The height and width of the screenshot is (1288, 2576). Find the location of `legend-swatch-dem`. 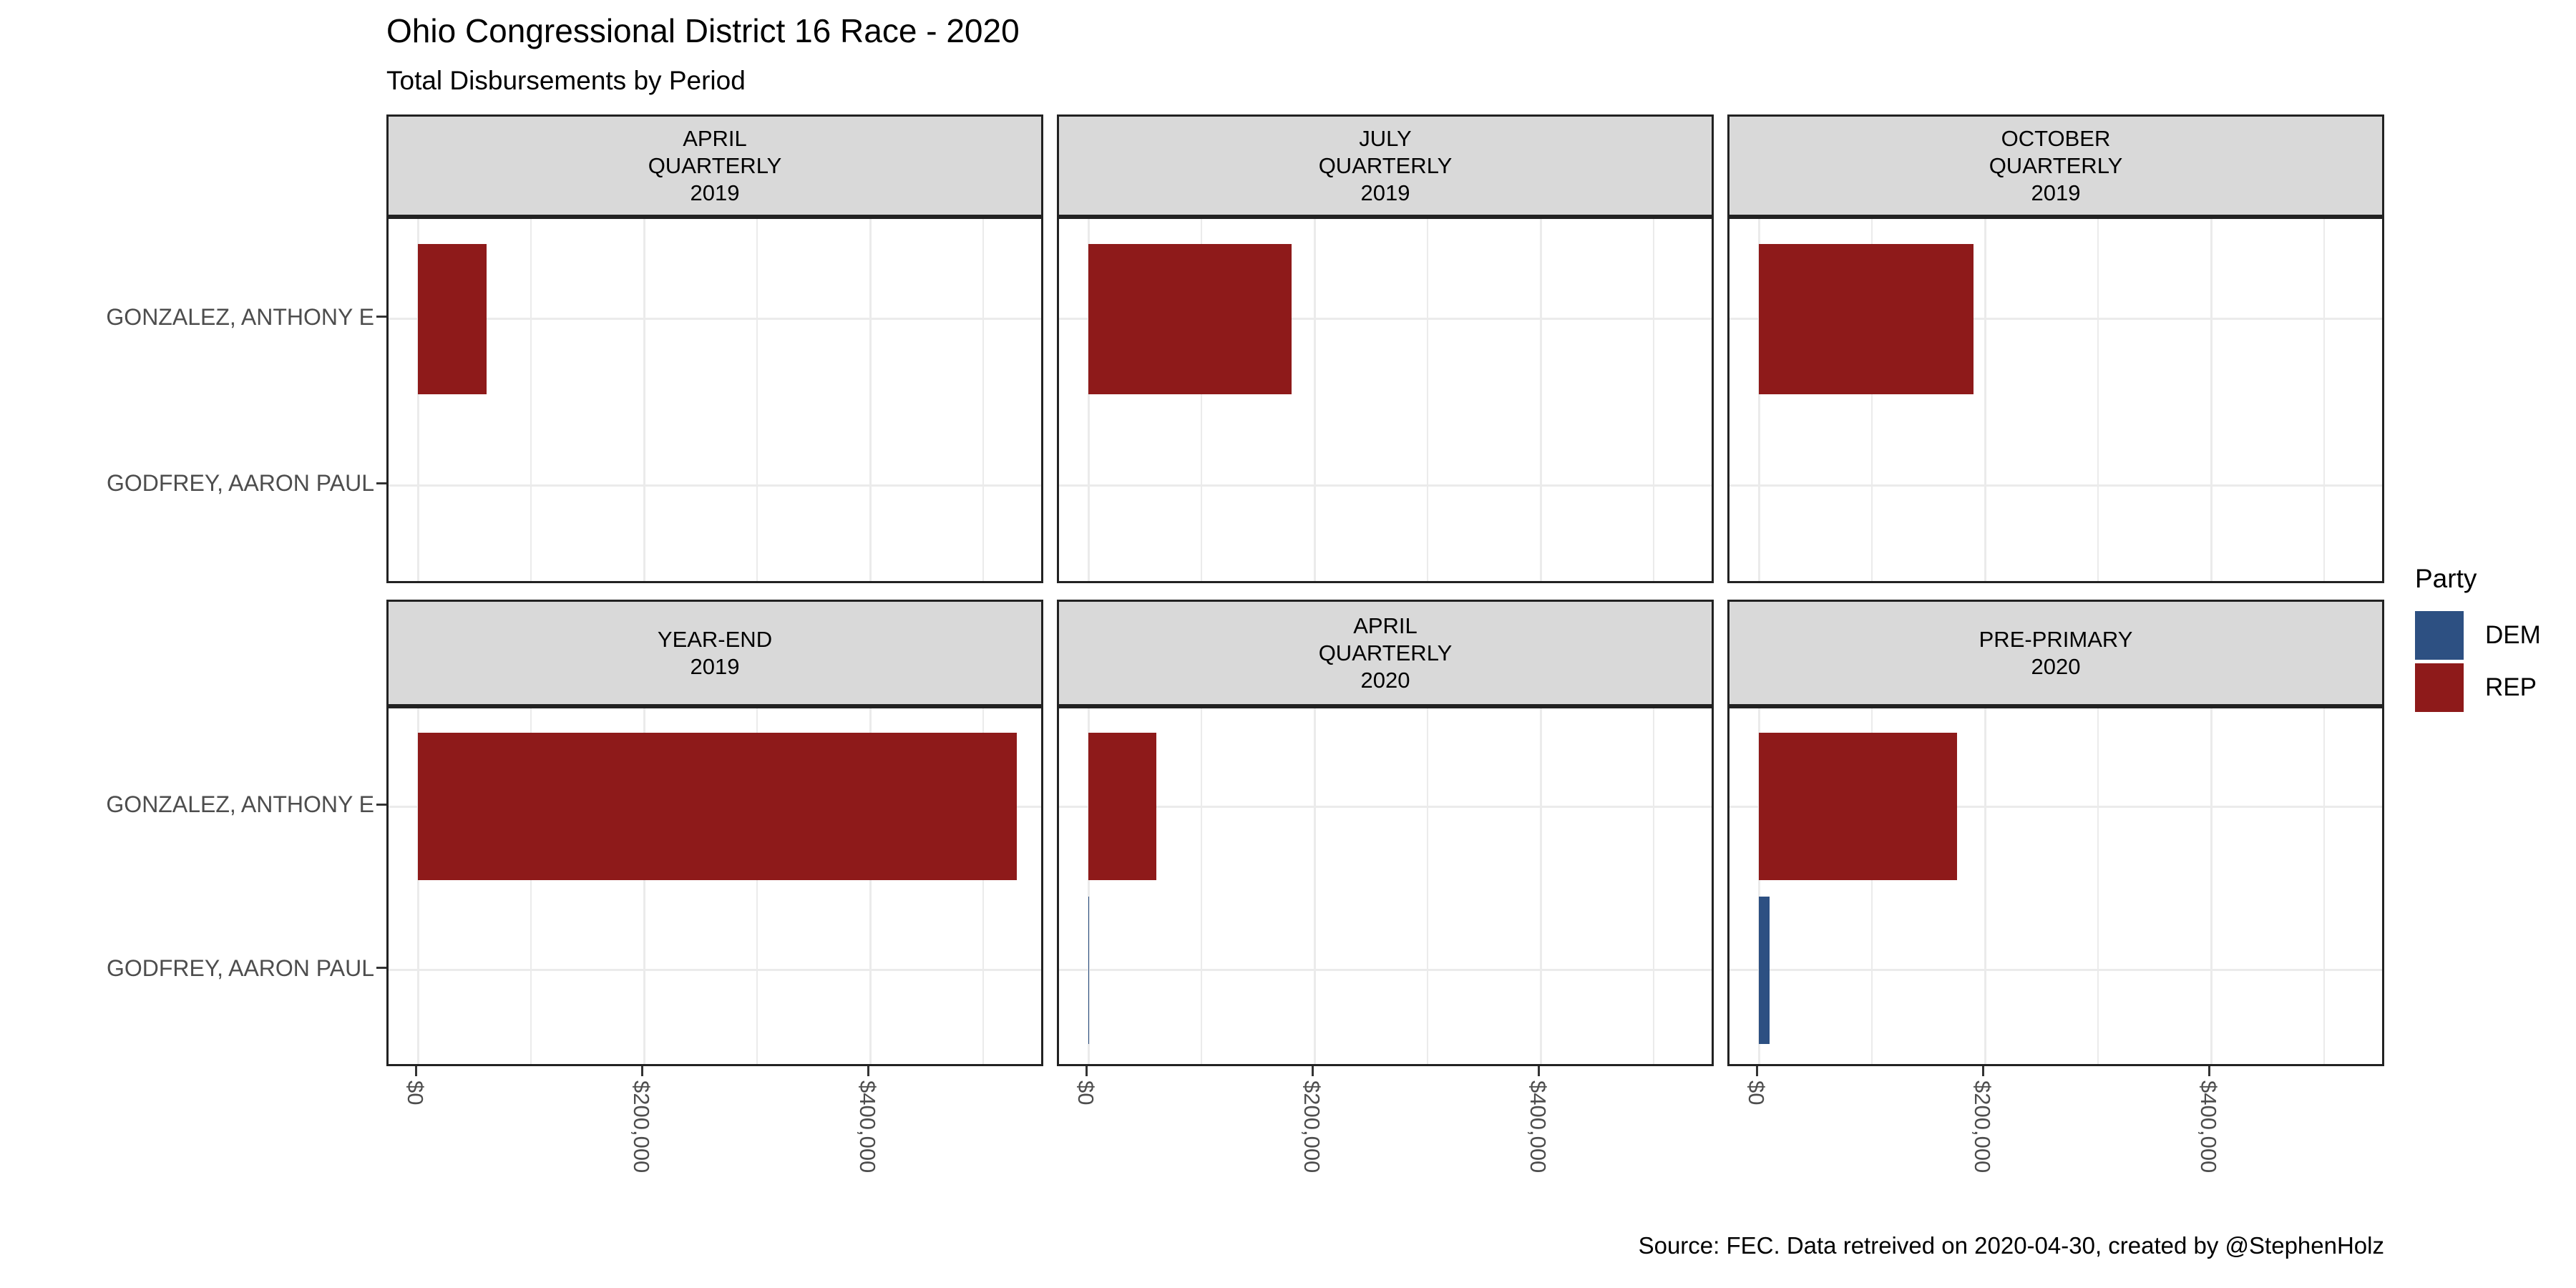

legend-swatch-dem is located at coordinates (2439, 635).